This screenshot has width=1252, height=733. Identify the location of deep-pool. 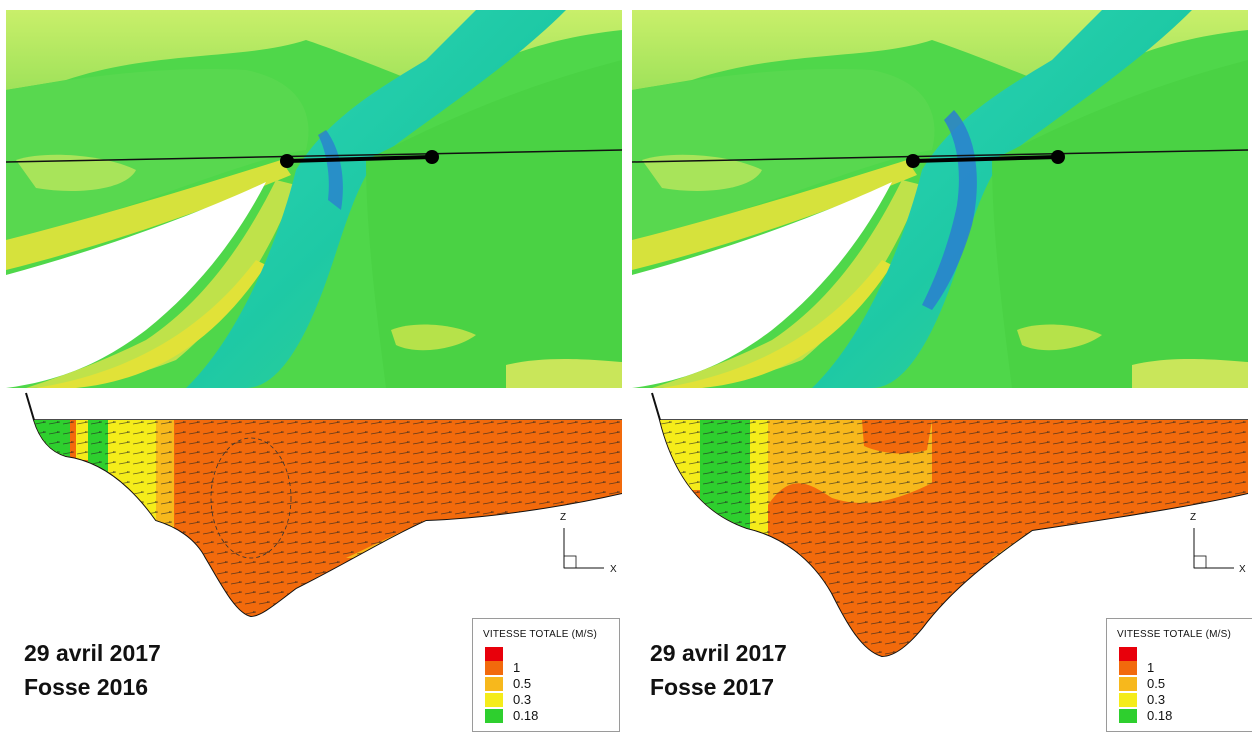
(330, 170).